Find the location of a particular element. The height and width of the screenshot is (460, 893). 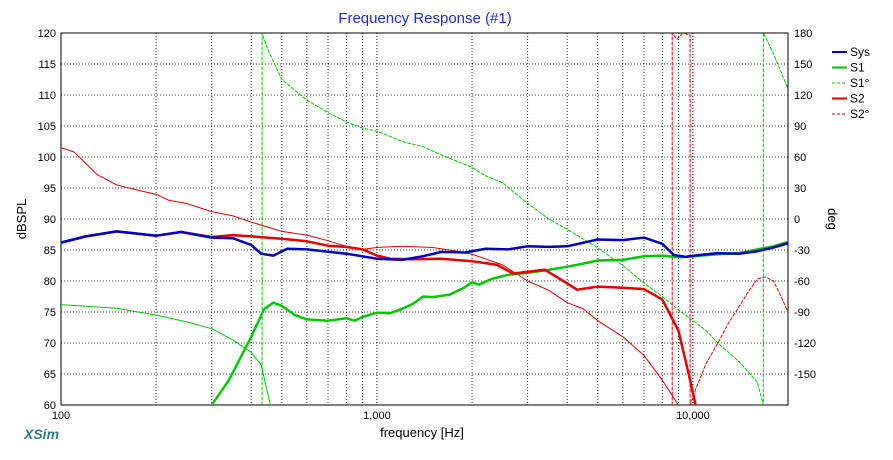

y-right-tick-label: 30 is located at coordinates (800, 189).